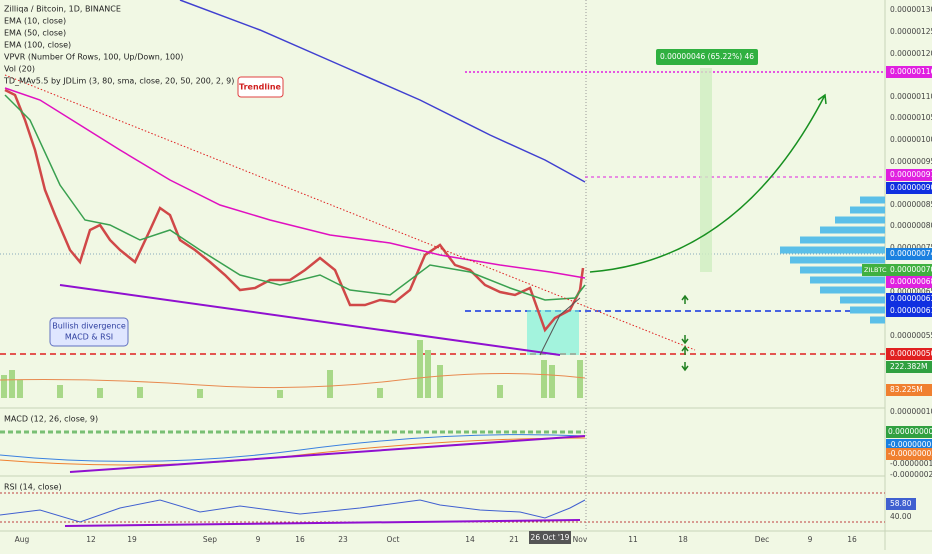  I want to click on macd-title: MACD (12, 26, close, 9), so click(51, 419).